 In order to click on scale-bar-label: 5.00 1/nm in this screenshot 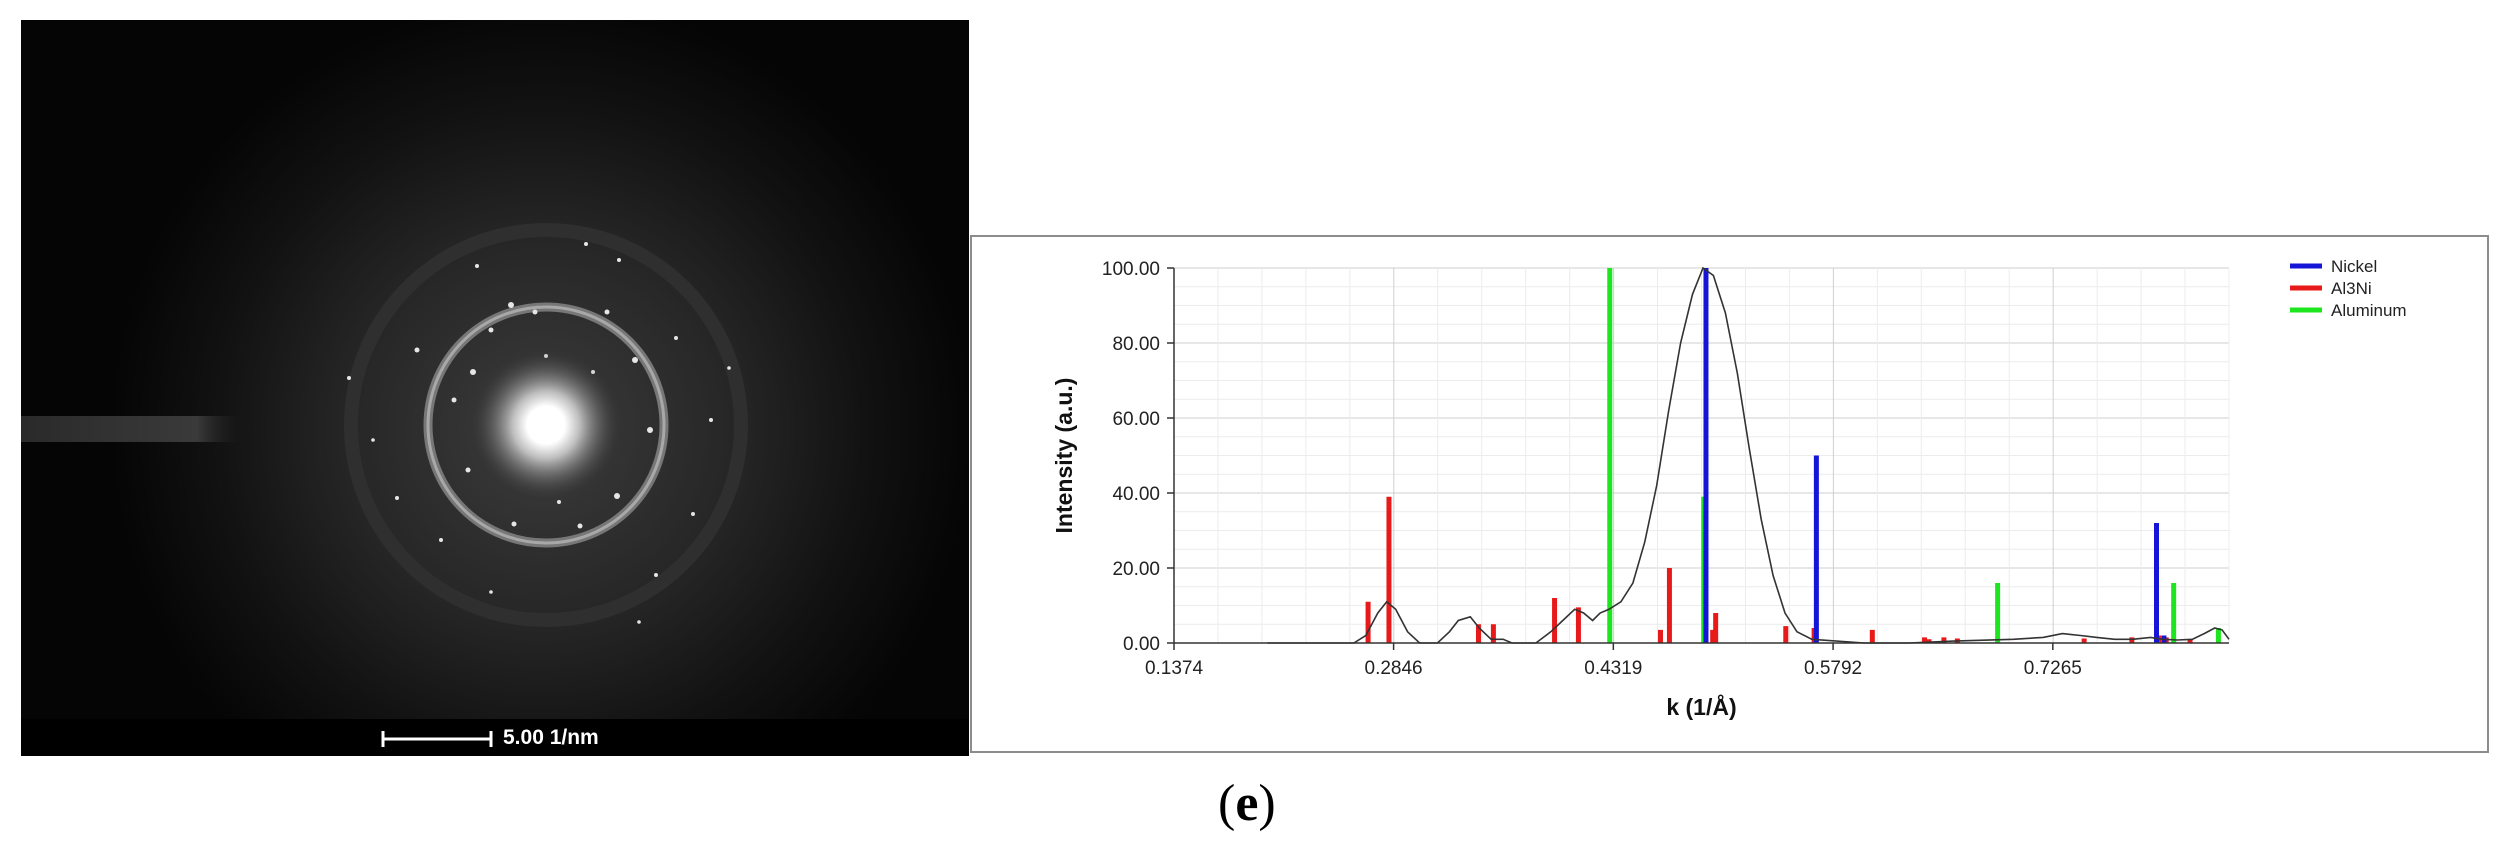, I will do `click(551, 737)`.